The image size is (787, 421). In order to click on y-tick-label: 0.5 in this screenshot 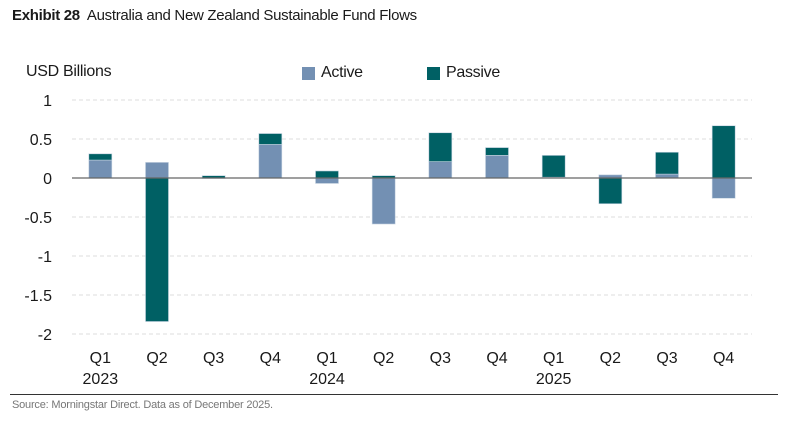, I will do `click(41, 140)`.